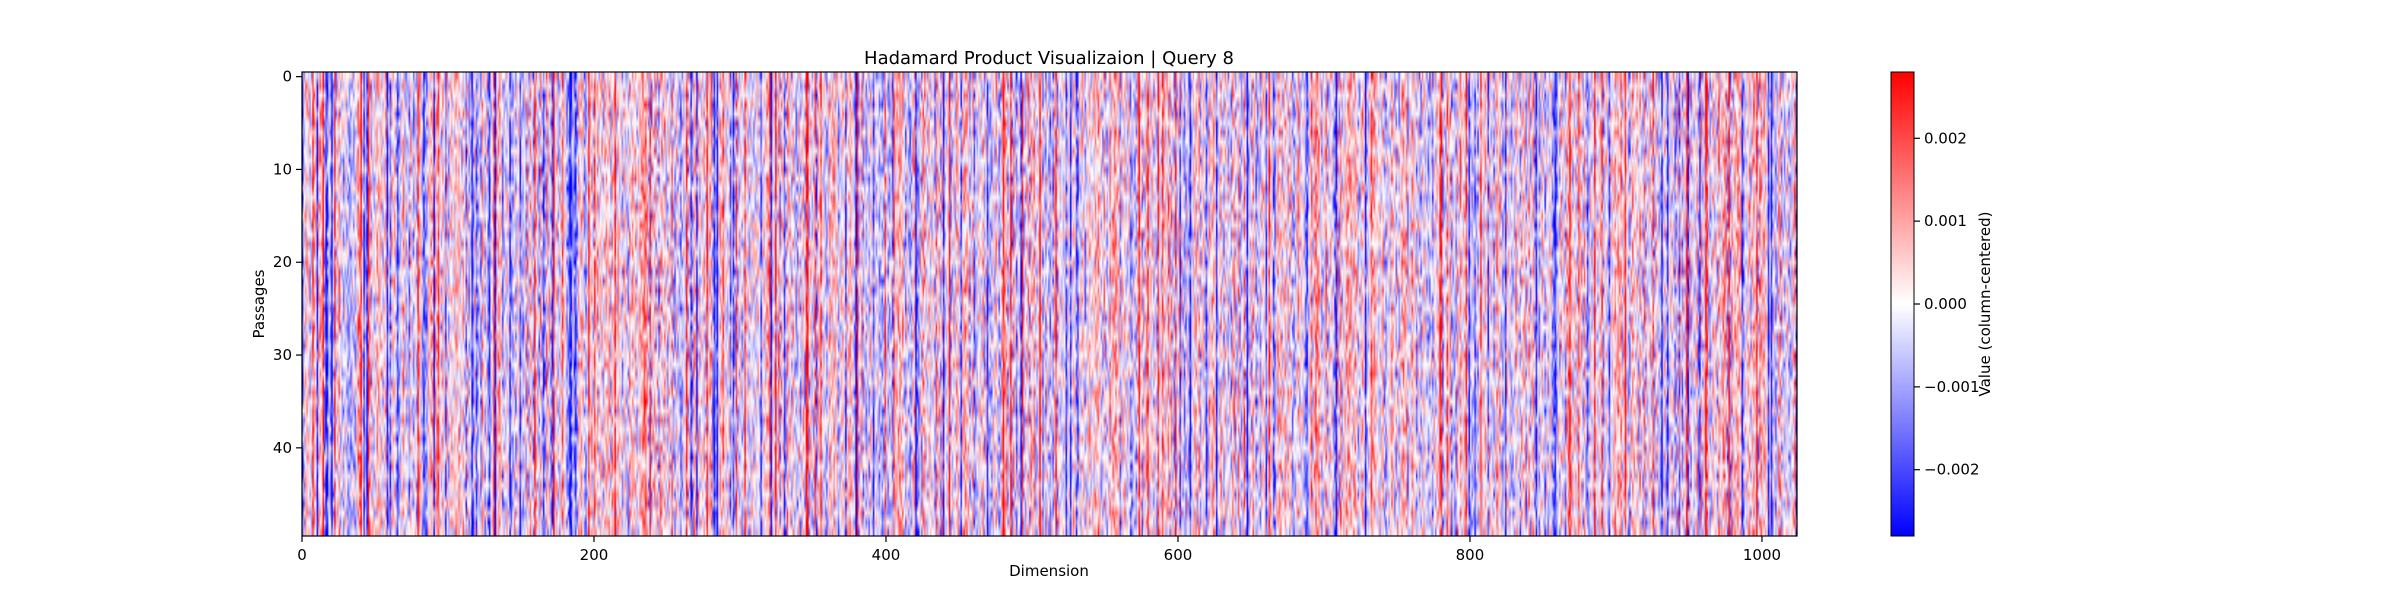  Describe the element at coordinates (282, 262) in the screenshot. I see `y-tick-label: 20` at that location.